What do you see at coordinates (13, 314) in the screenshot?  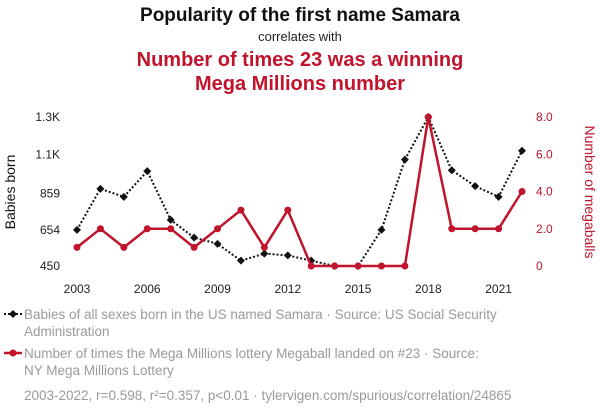 I see `legend-marker-babies` at bounding box center [13, 314].